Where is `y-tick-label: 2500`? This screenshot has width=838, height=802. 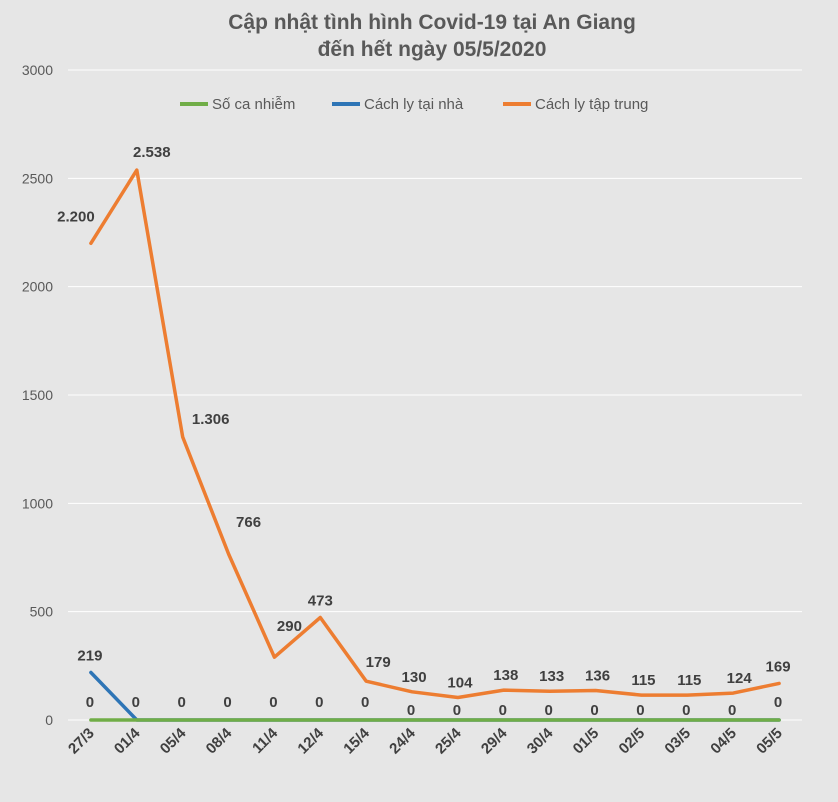 y-tick-label: 2500 is located at coordinates (37, 178).